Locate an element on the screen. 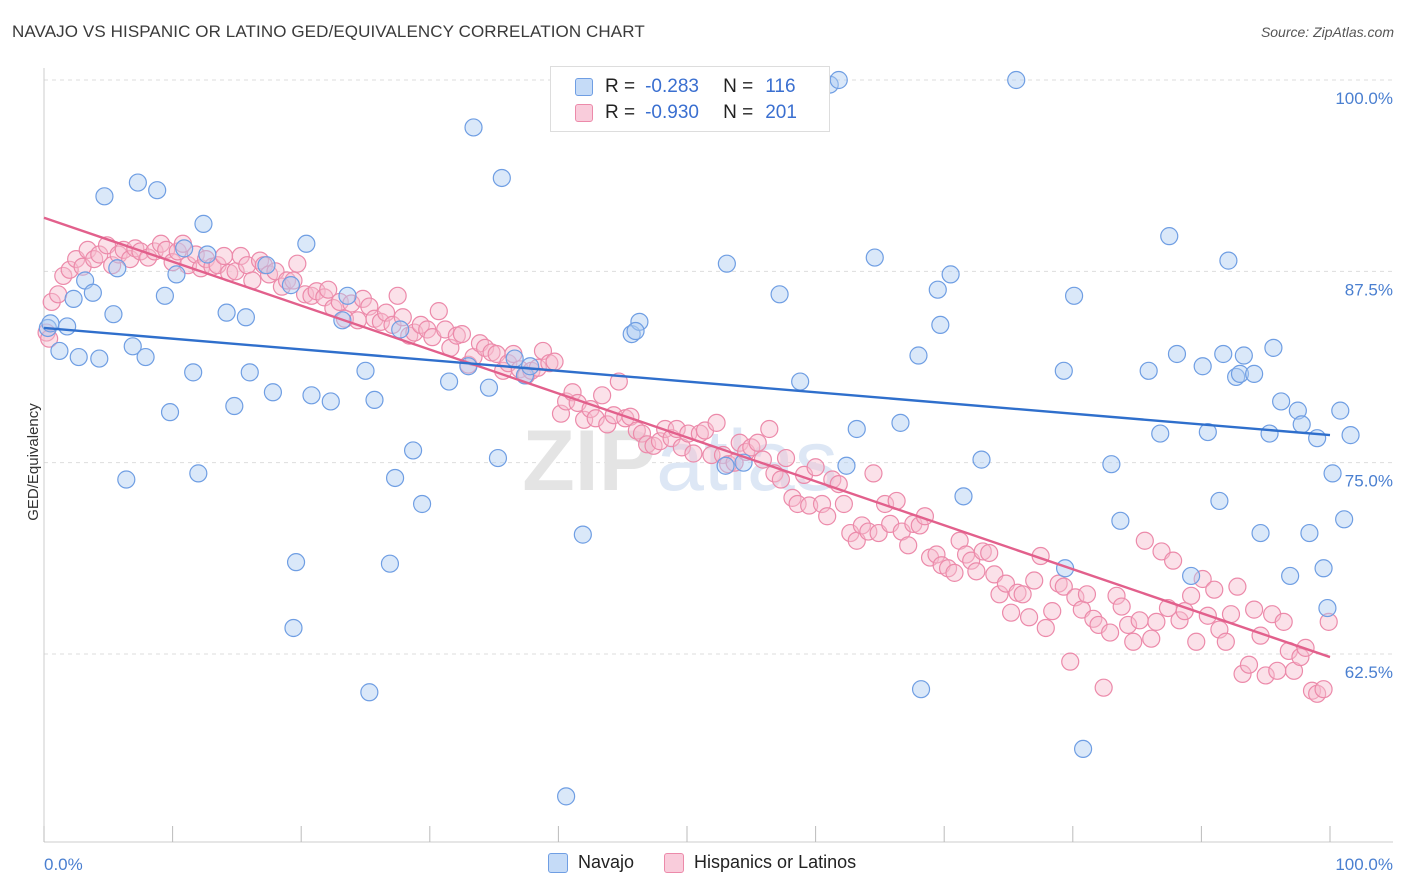 The width and height of the screenshot is (1406, 892). hispanic-legend-swatch is located at coordinates (674, 862).